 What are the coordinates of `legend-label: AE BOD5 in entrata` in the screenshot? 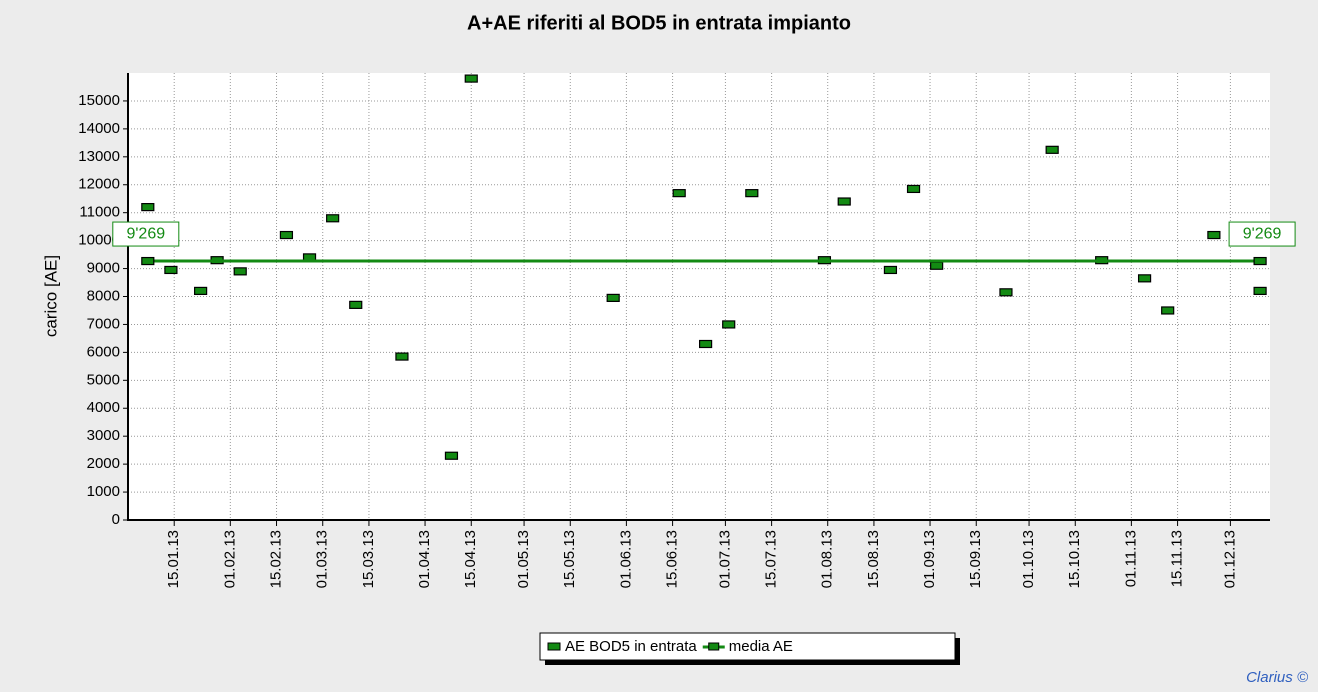 It's located at (631, 646).